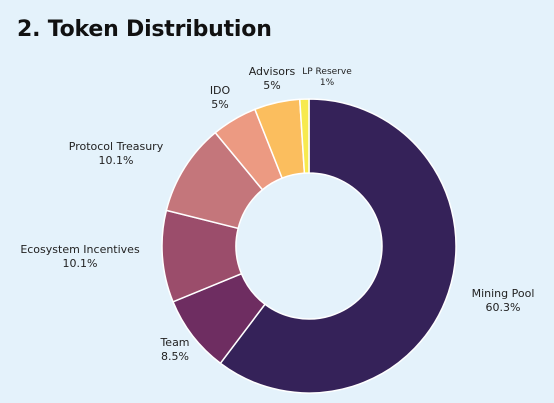 Image resolution: width=554 pixels, height=403 pixels. What do you see at coordinates (304, 136) in the screenshot?
I see `slice-lp-reserve` at bounding box center [304, 136].